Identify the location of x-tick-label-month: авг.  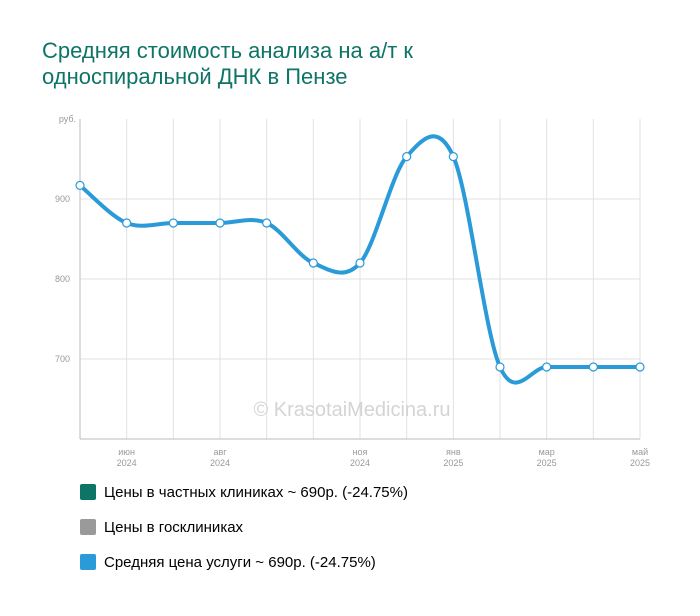
(220, 452).